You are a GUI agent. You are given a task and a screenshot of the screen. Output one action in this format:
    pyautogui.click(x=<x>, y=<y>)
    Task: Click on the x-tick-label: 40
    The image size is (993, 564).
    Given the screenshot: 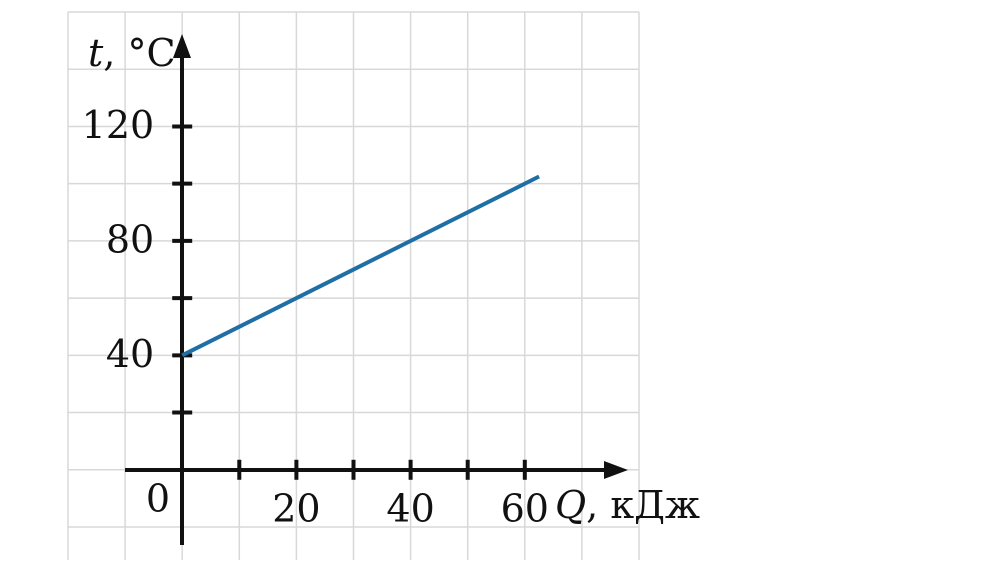 What is the action you would take?
    pyautogui.click(x=410, y=508)
    